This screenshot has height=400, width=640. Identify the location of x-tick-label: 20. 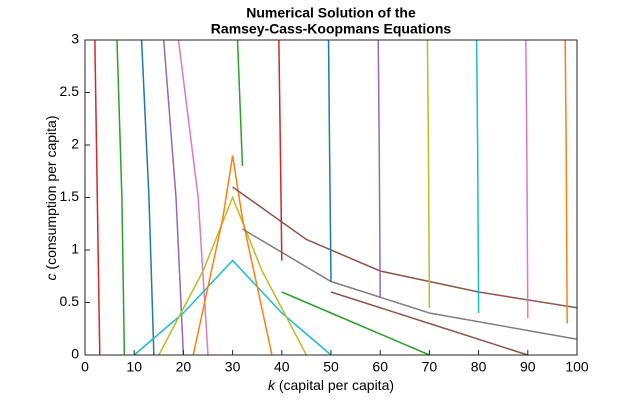
(184, 367).